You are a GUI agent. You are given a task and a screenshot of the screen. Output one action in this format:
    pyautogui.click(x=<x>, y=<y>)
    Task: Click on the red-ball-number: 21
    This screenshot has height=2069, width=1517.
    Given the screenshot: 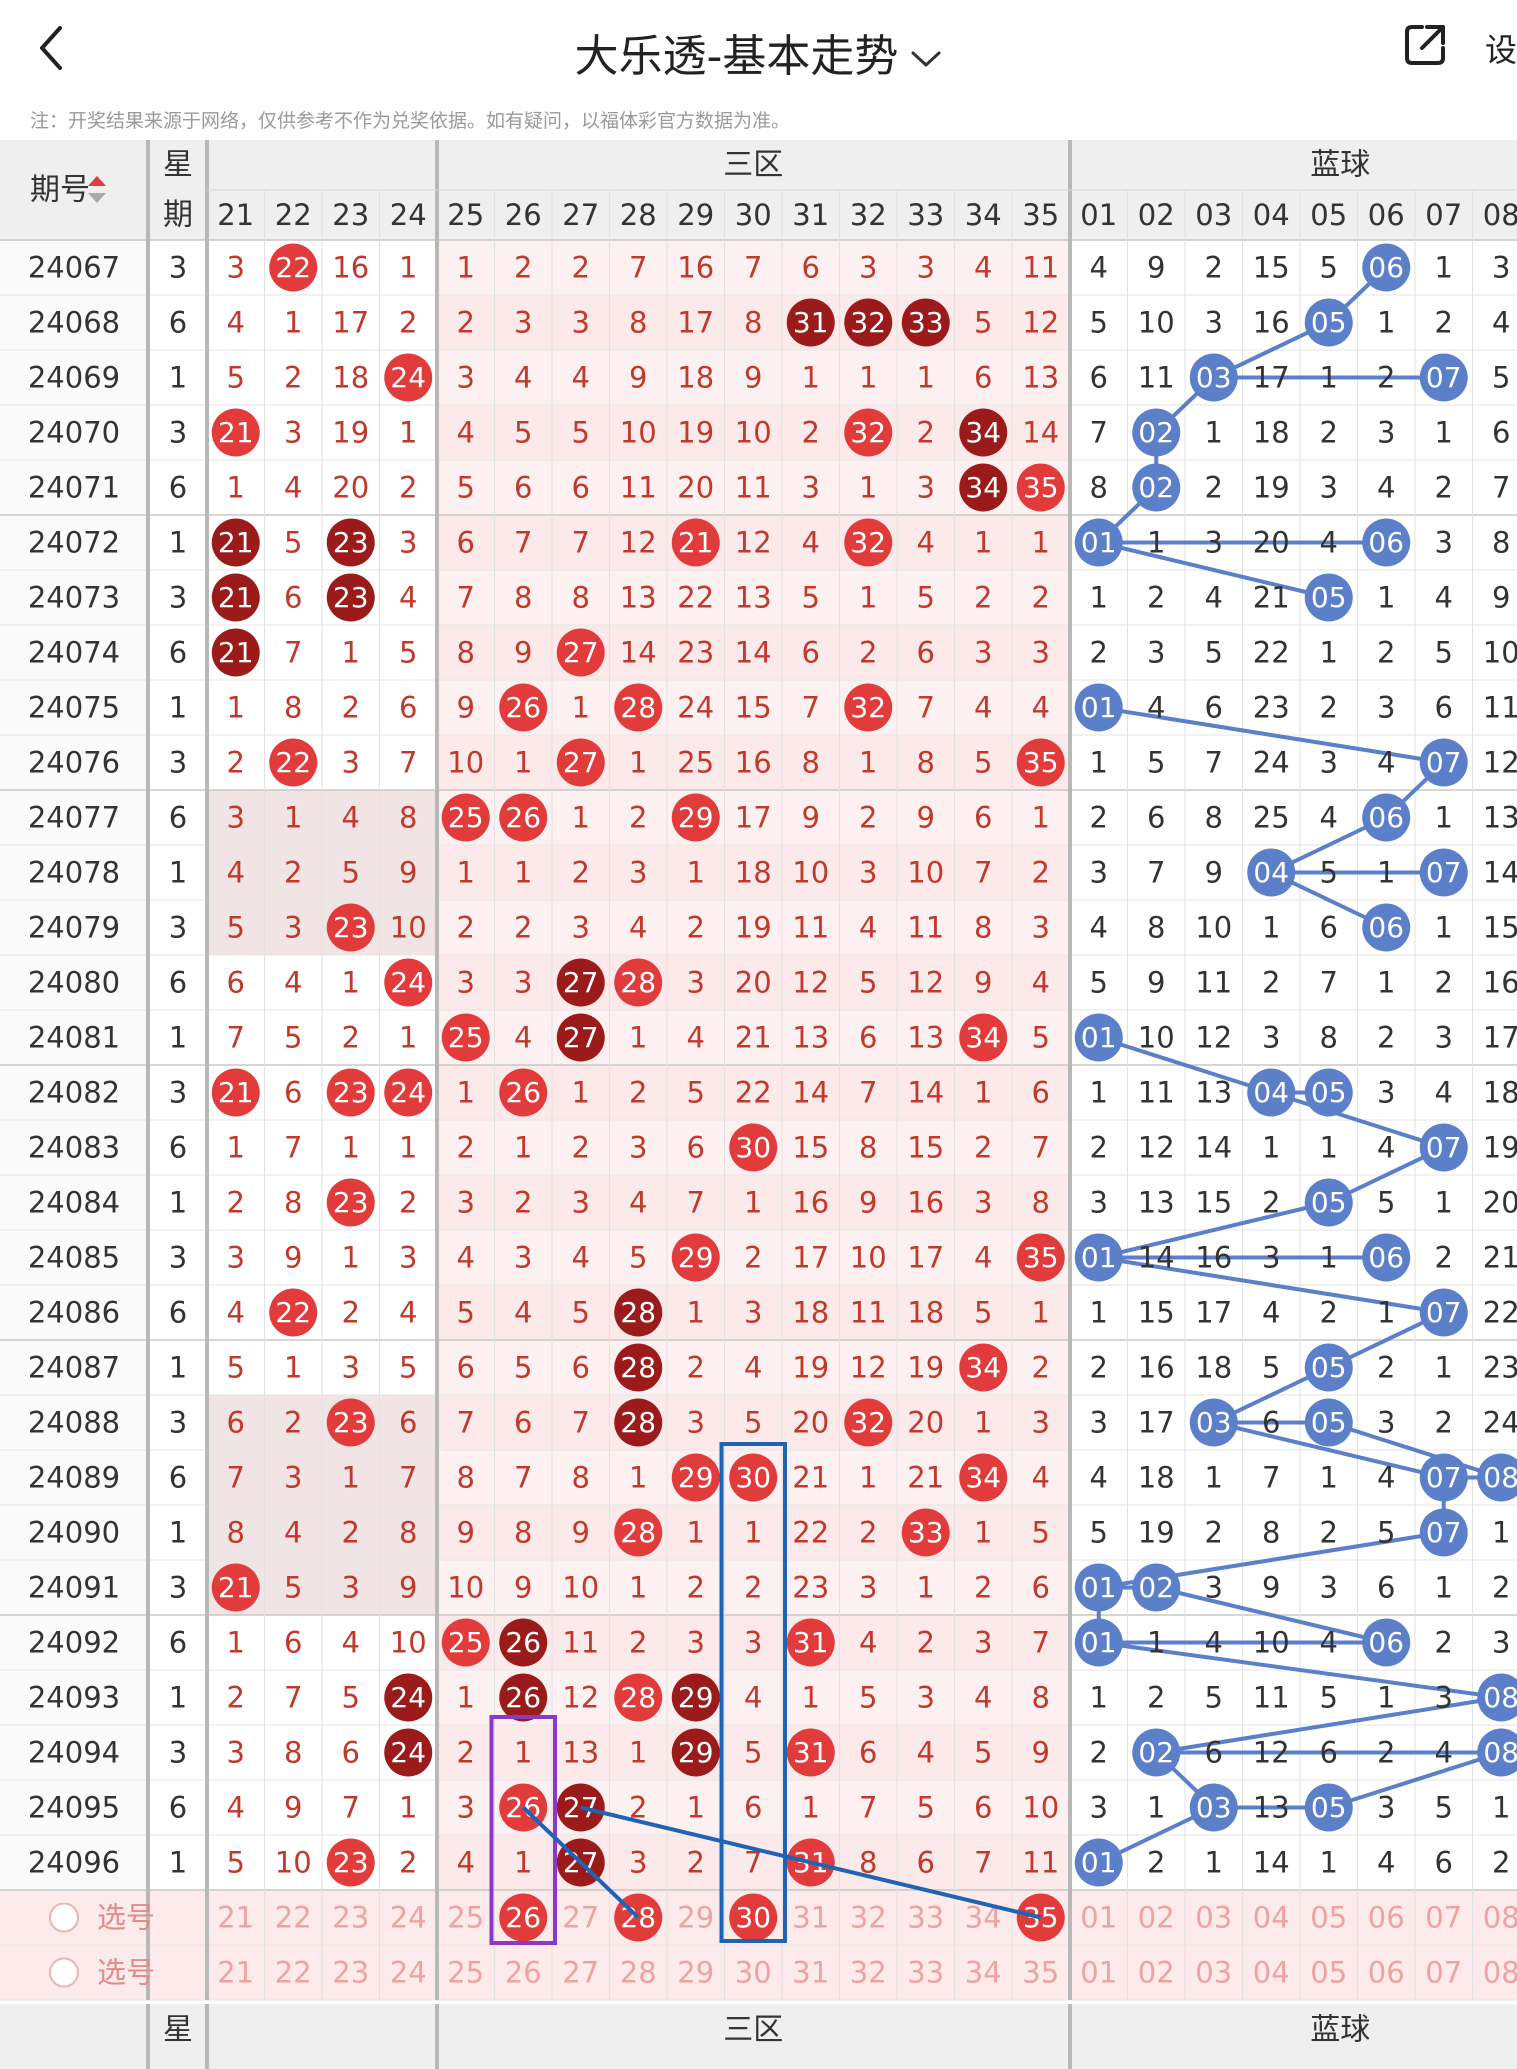 What is the action you would take?
    pyautogui.click(x=236, y=1092)
    